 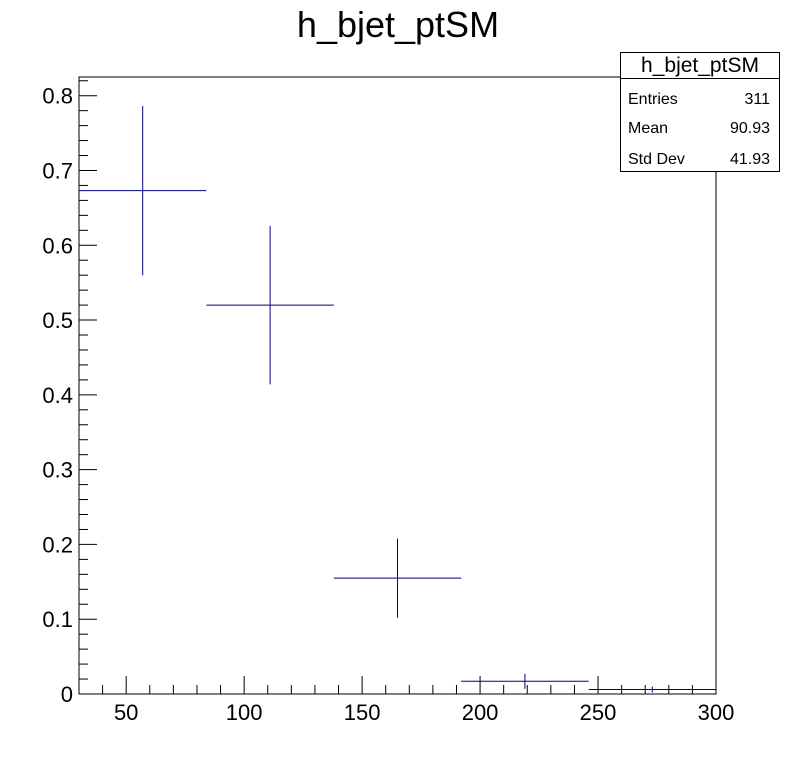 What do you see at coordinates (699, 160) in the screenshot?
I see `stats-row-stddev: Std Dev 41.93` at bounding box center [699, 160].